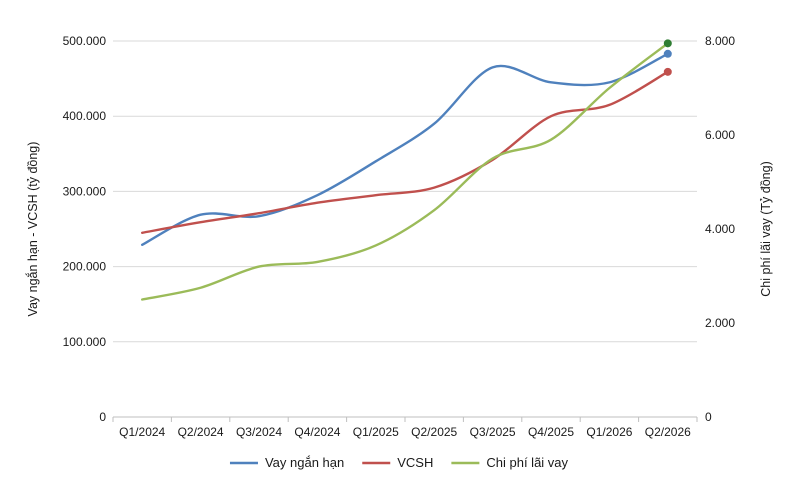 The image size is (798, 494). What do you see at coordinates (85, 267) in the screenshot?
I see `left-y-tick-label: 200.000` at bounding box center [85, 267].